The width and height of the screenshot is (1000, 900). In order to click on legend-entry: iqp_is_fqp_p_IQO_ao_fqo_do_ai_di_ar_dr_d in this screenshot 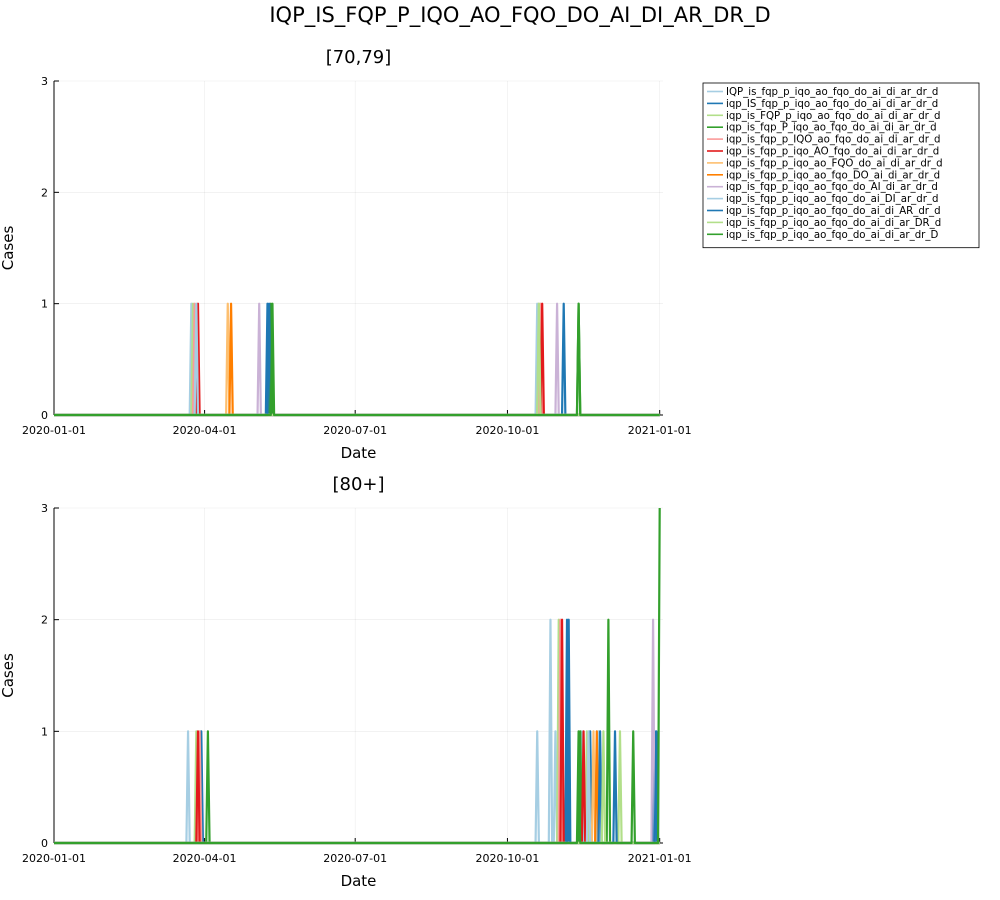, I will do `click(833, 140)`.